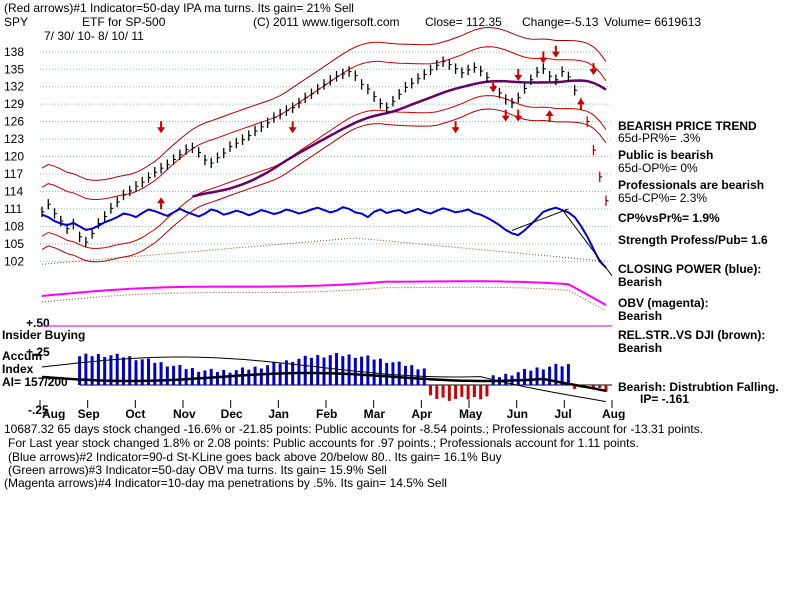  Describe the element at coordinates (14, 226) in the screenshot. I see `y-tick-label: 108` at that location.